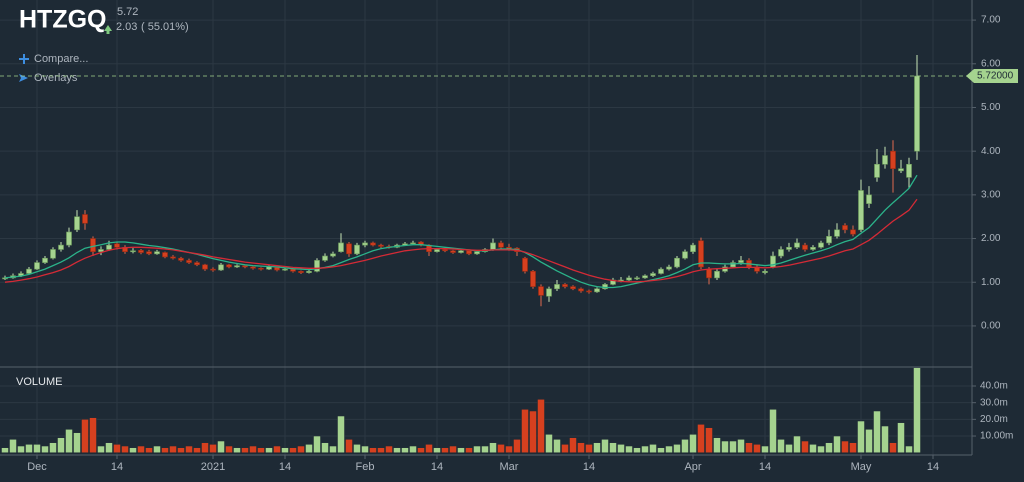  Describe the element at coordinates (24, 59) in the screenshot. I see `compare-icon` at that location.